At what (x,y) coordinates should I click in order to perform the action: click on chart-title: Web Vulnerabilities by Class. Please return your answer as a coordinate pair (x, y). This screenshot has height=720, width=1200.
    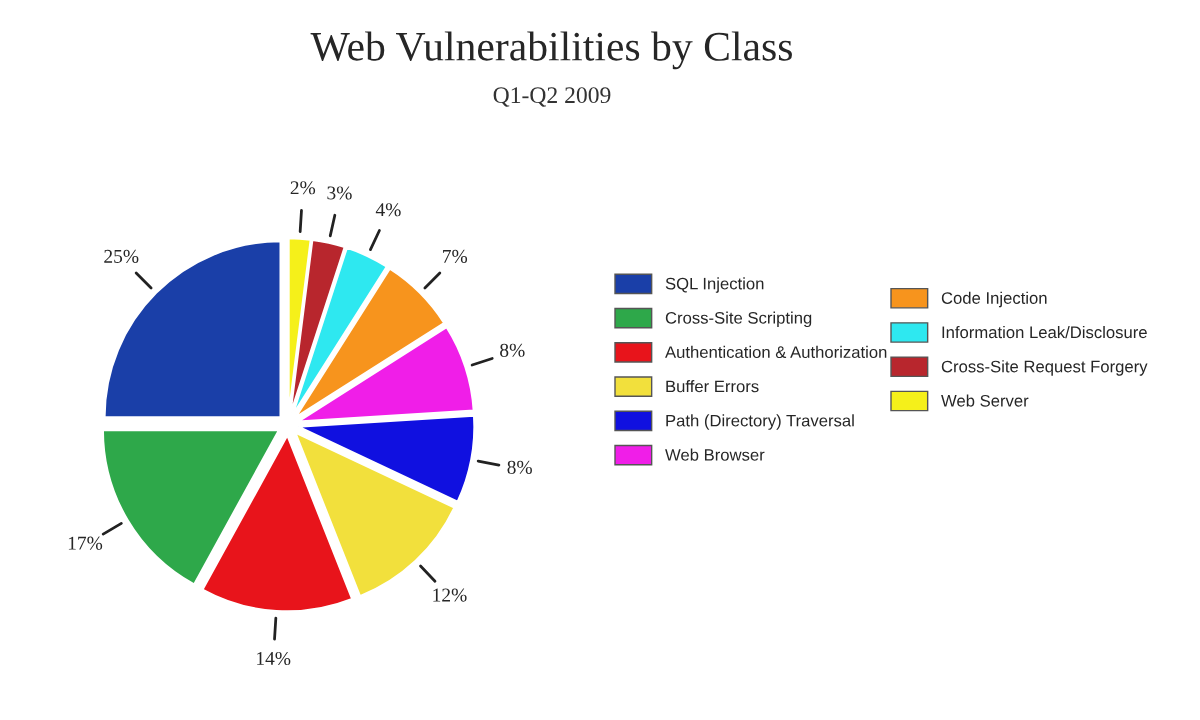
    Looking at the image, I should click on (551, 50).